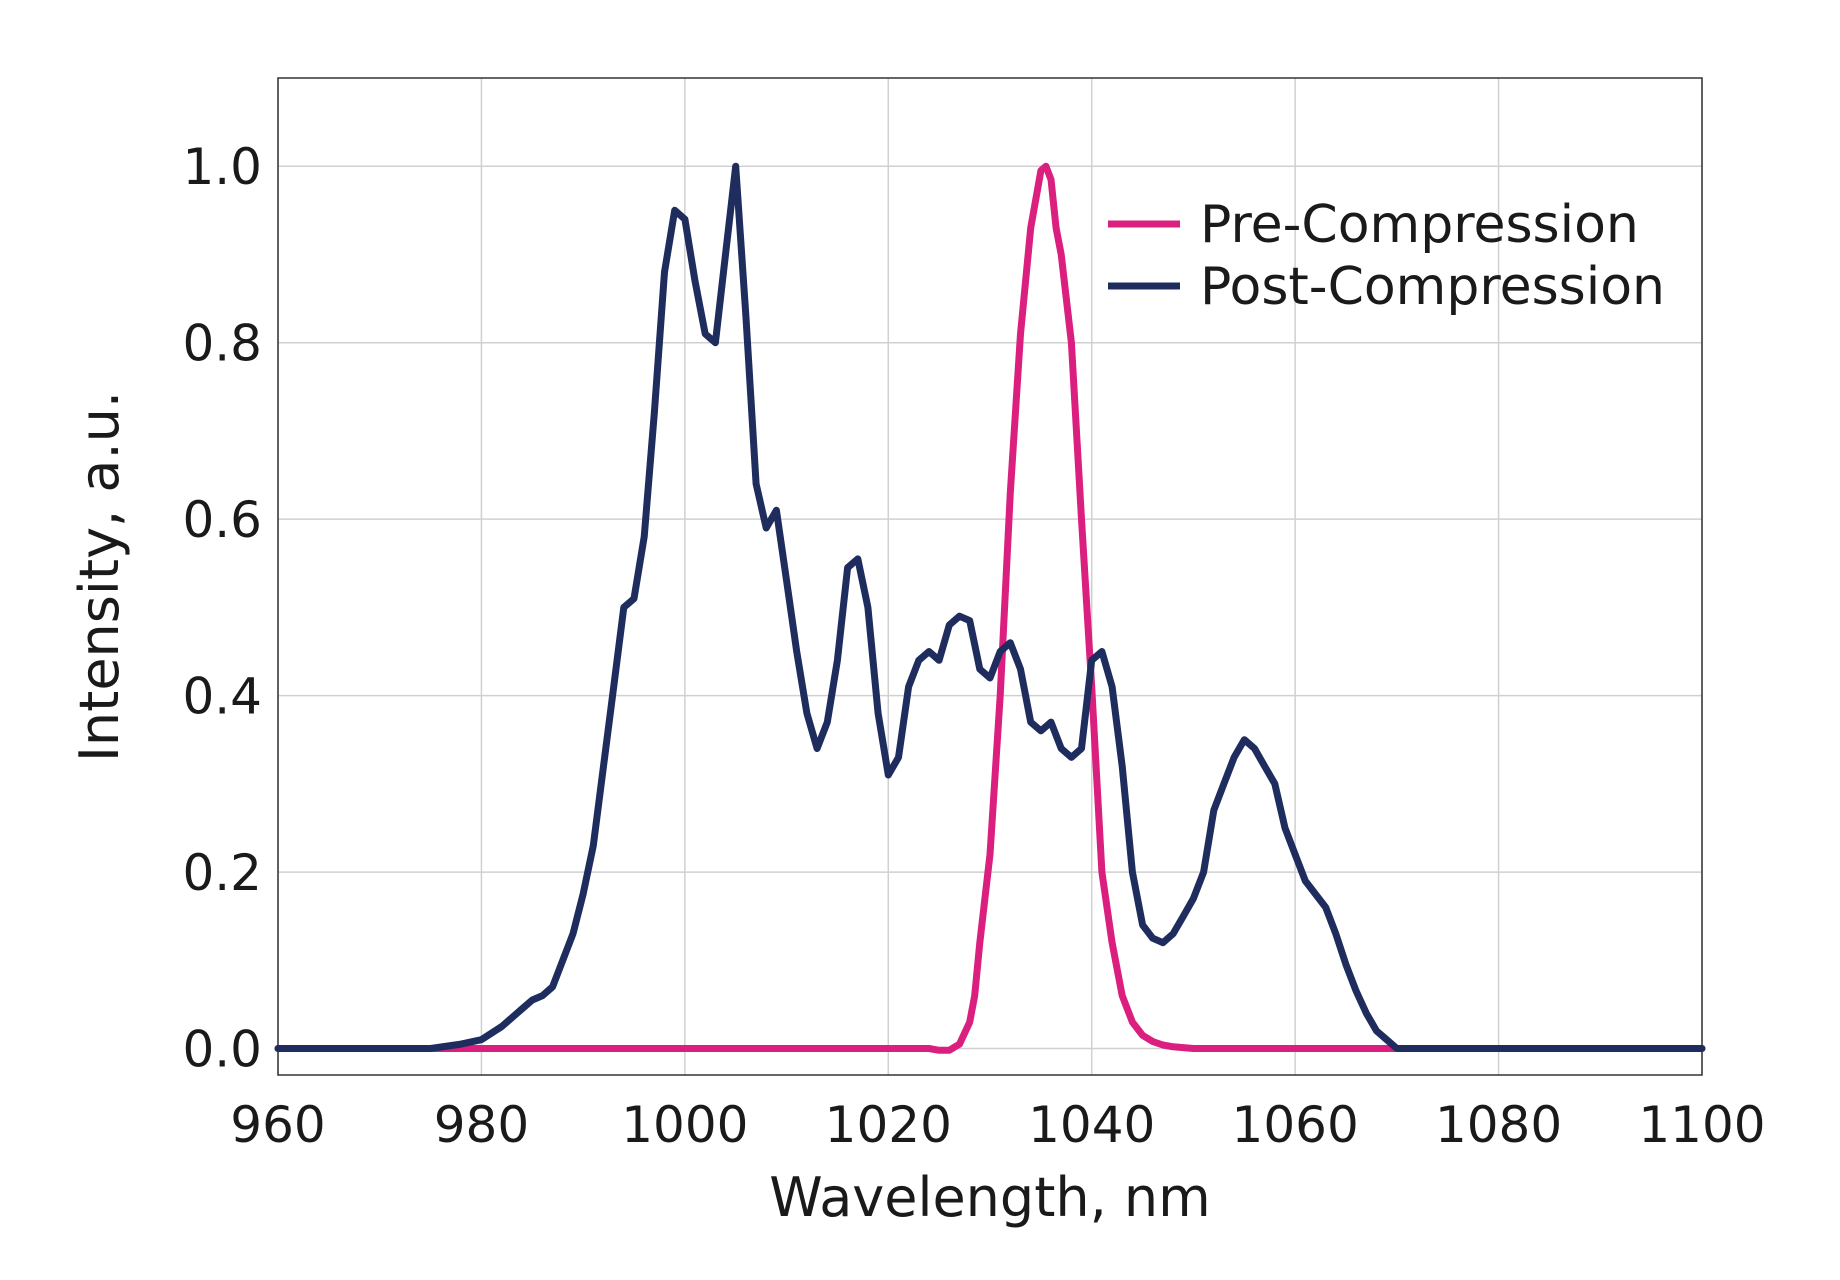 This screenshot has width=1840, height=1280. What do you see at coordinates (1498, 1125) in the screenshot?
I see `x-tick-label: 1080` at bounding box center [1498, 1125].